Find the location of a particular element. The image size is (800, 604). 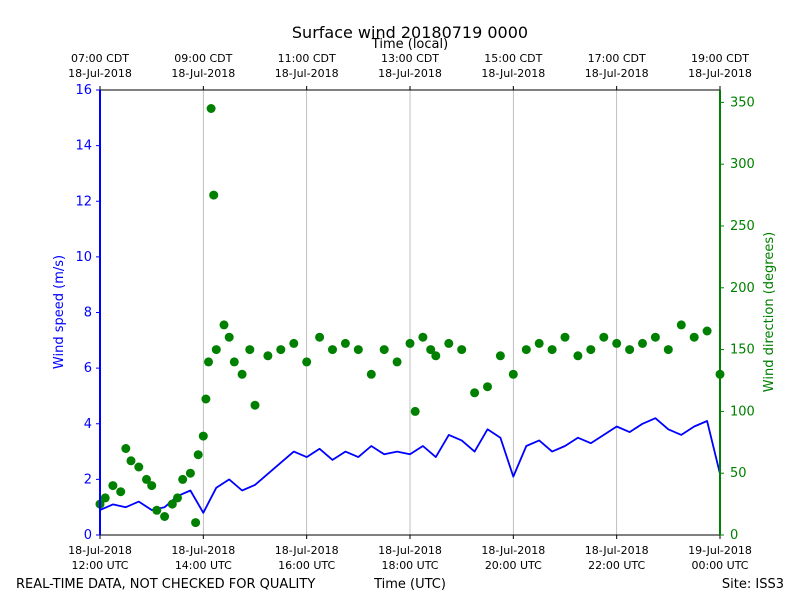

site-label: Site: ISS3 is located at coordinates (753, 584).